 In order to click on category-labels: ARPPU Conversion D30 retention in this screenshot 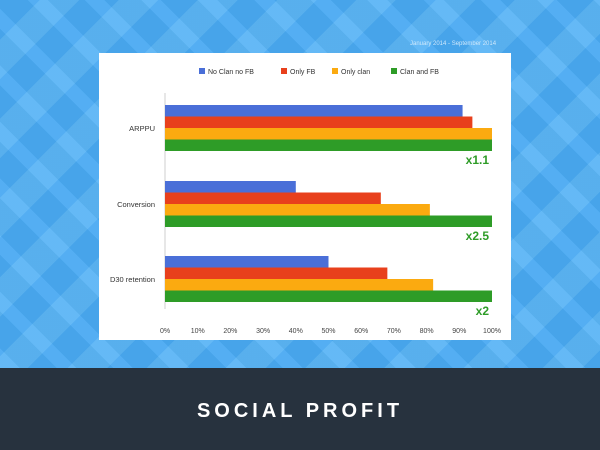, I will do `click(132, 204)`.